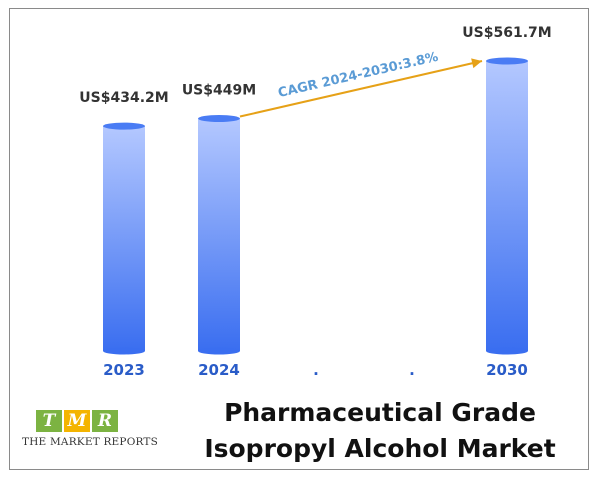  I want to click on logo-letter: T, so click(49, 421).